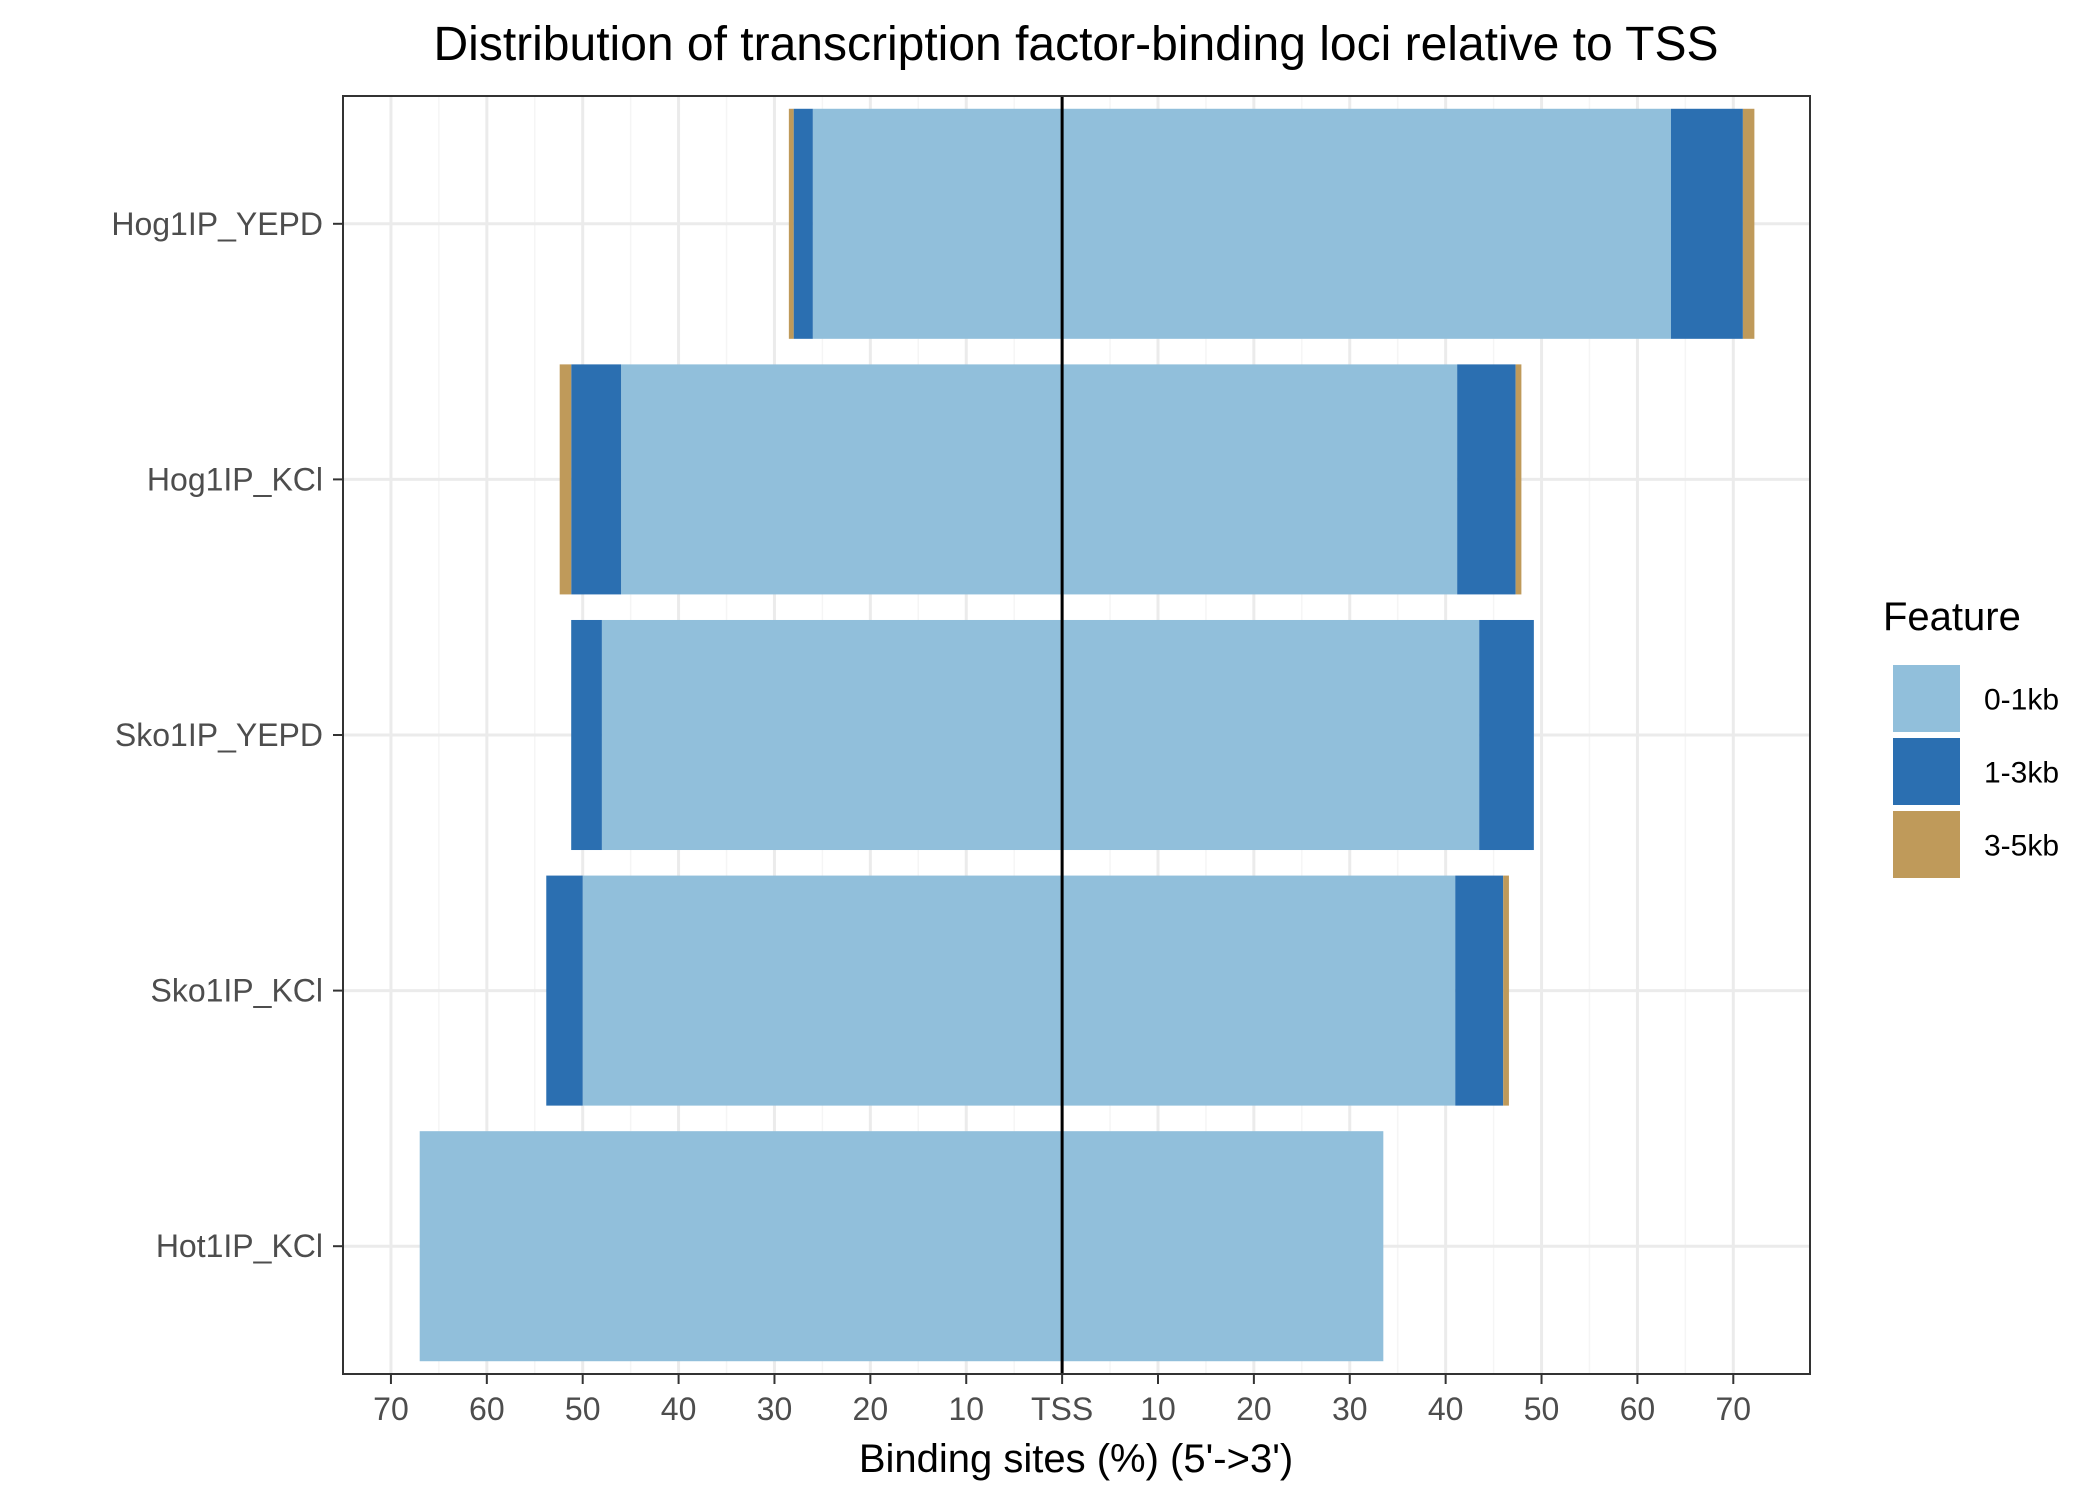  Describe the element at coordinates (2021, 846) in the screenshot. I see `legend-label: 3-5kb` at that location.